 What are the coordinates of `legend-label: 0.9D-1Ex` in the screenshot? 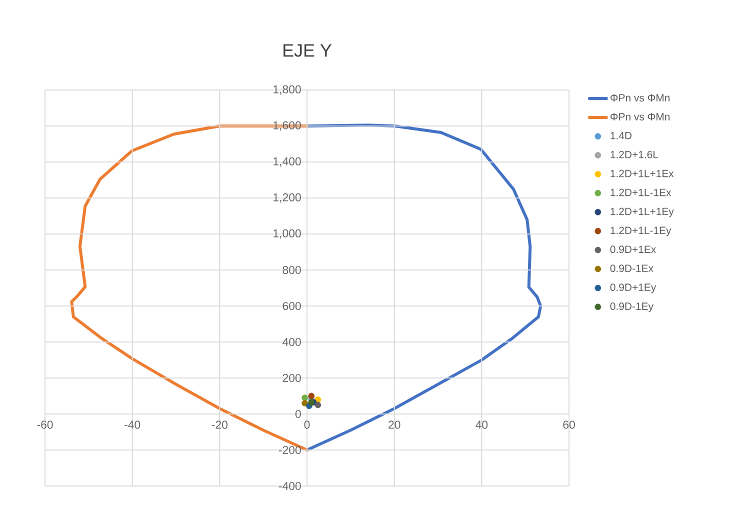 It's located at (632, 268).